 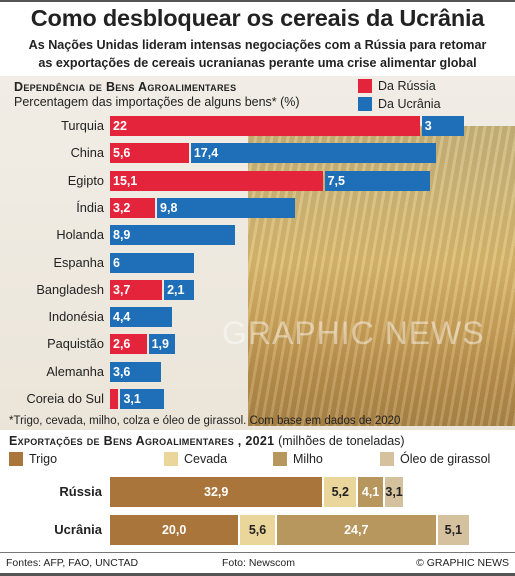 What do you see at coordinates (122, 235) in the screenshot?
I see `value-ukraine-holanda: 8,9` at bounding box center [122, 235].